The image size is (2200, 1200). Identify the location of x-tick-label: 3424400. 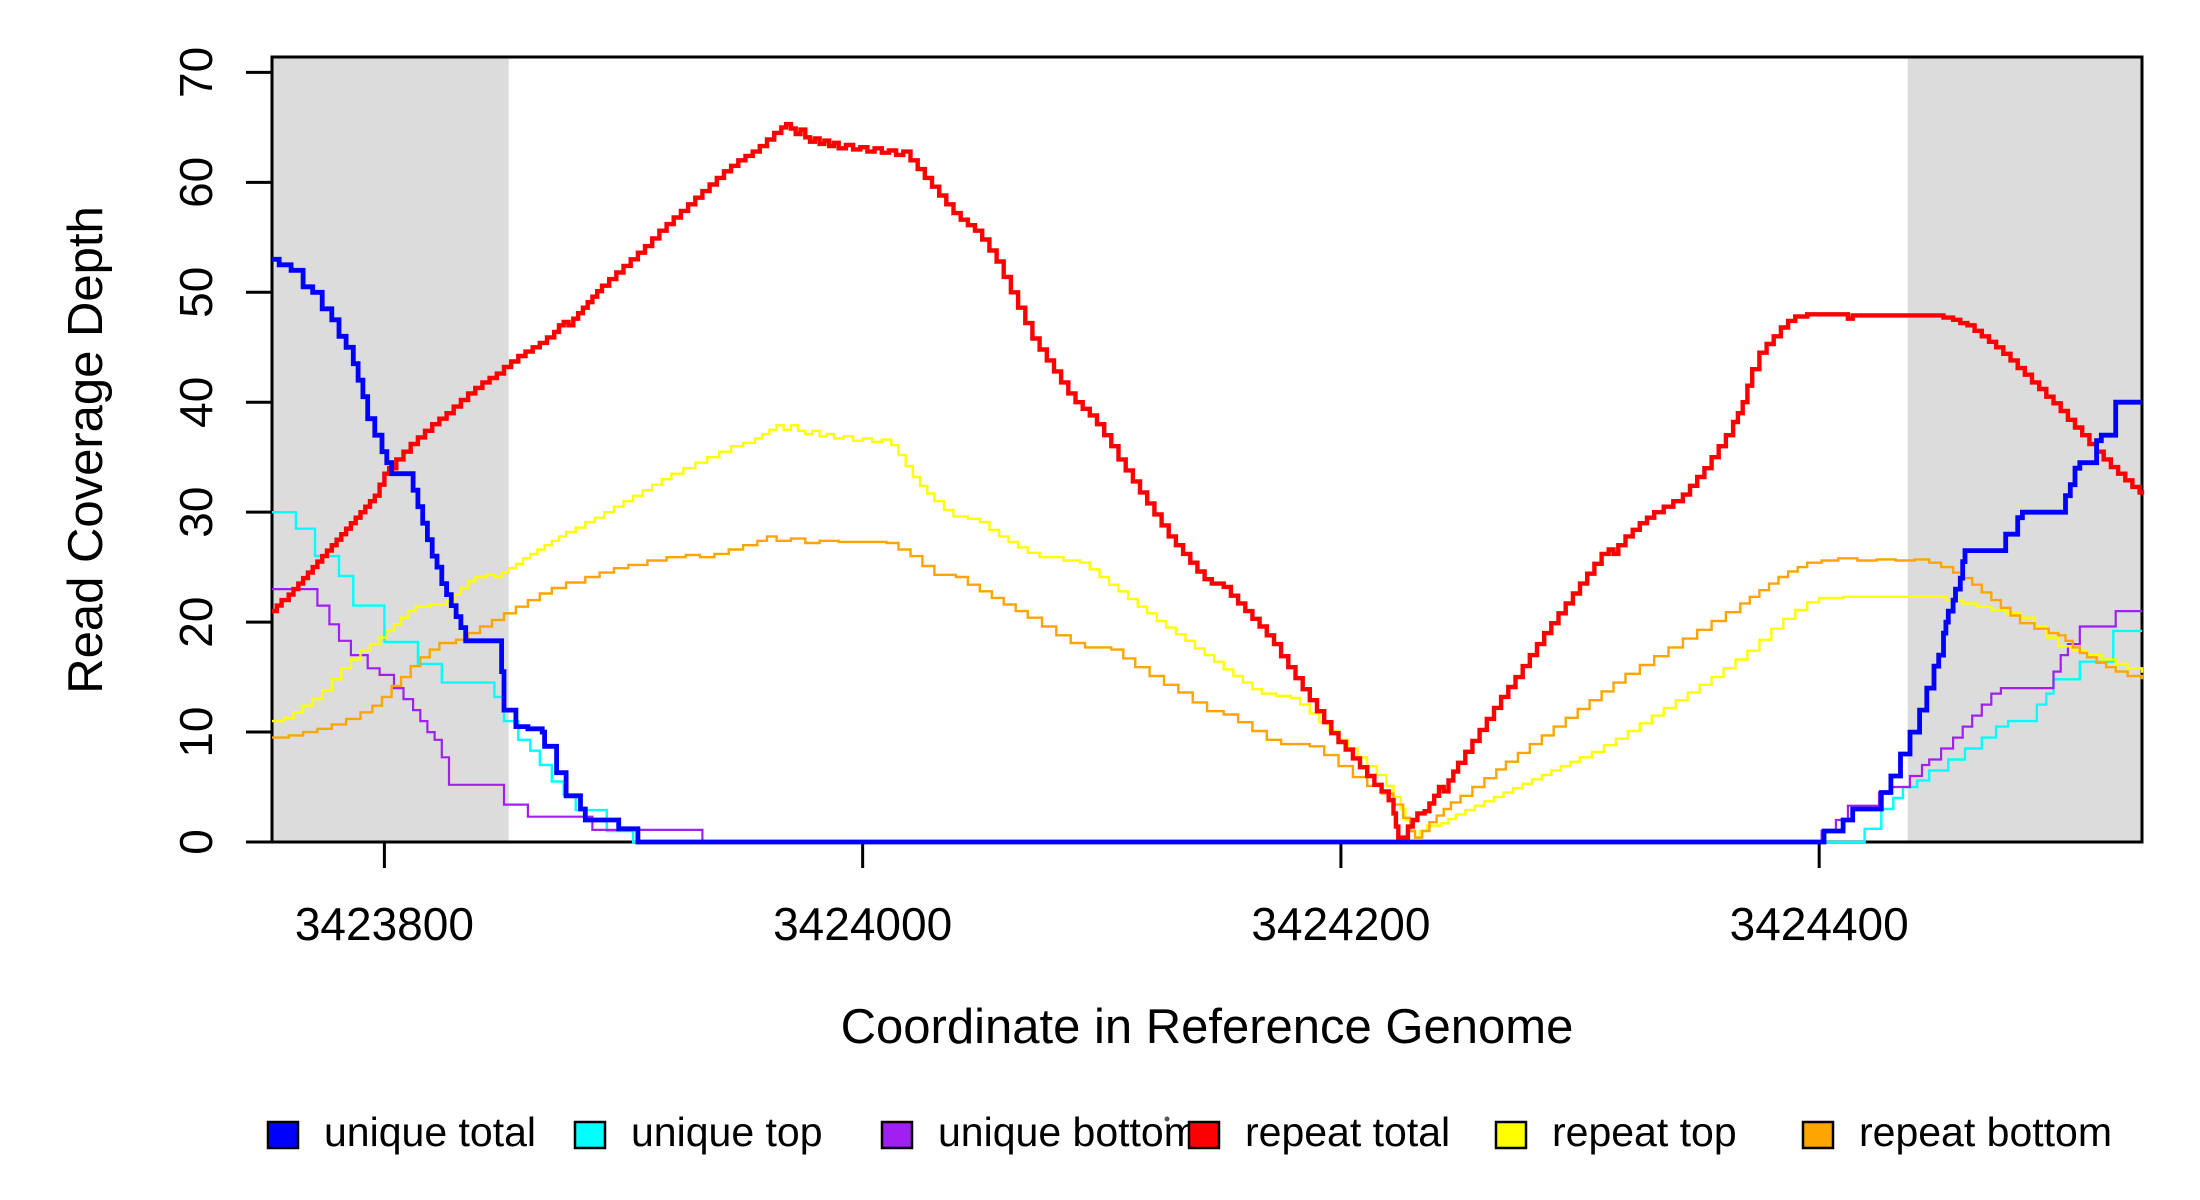
(1819, 924).